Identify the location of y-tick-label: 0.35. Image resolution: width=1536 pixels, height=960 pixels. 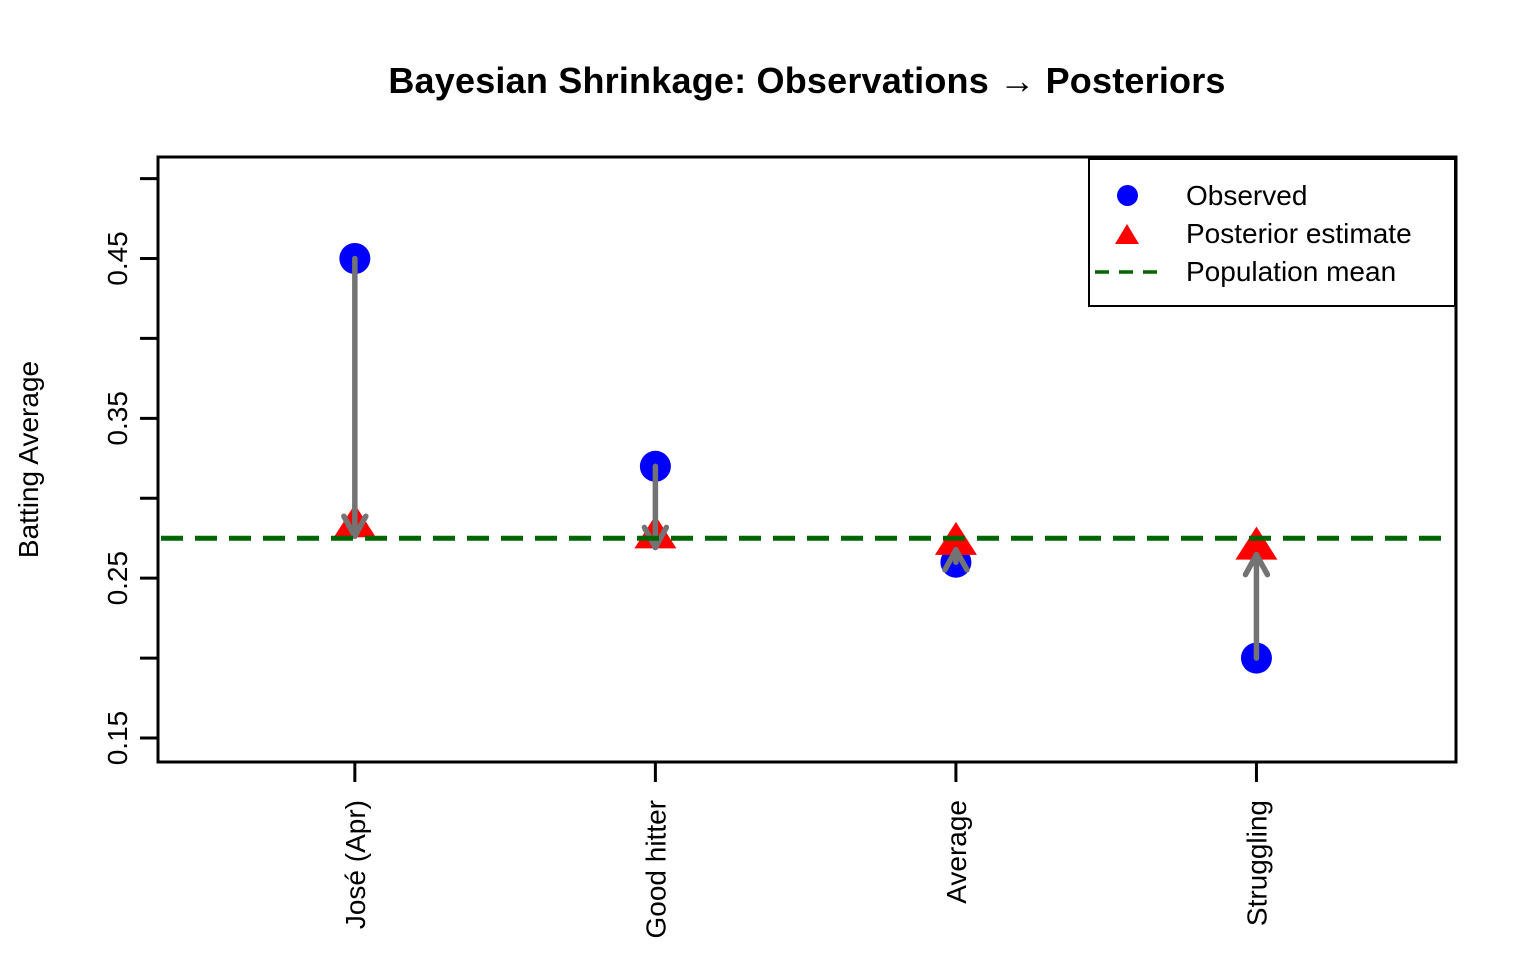
(117, 418).